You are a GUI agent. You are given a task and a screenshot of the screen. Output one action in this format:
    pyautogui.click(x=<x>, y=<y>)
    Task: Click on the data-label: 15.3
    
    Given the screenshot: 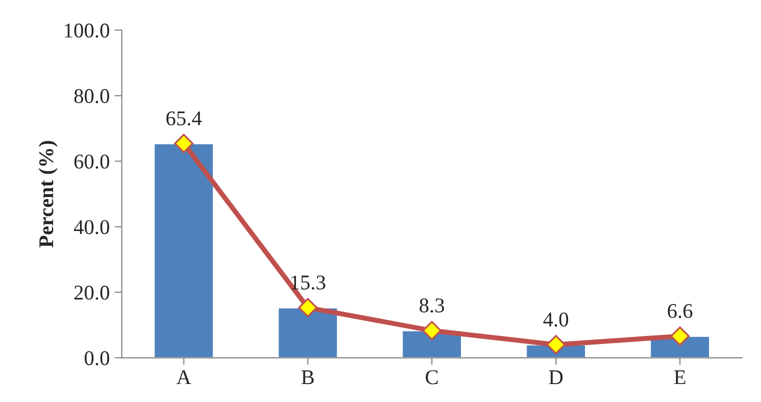 What is the action you would take?
    pyautogui.click(x=308, y=283)
    